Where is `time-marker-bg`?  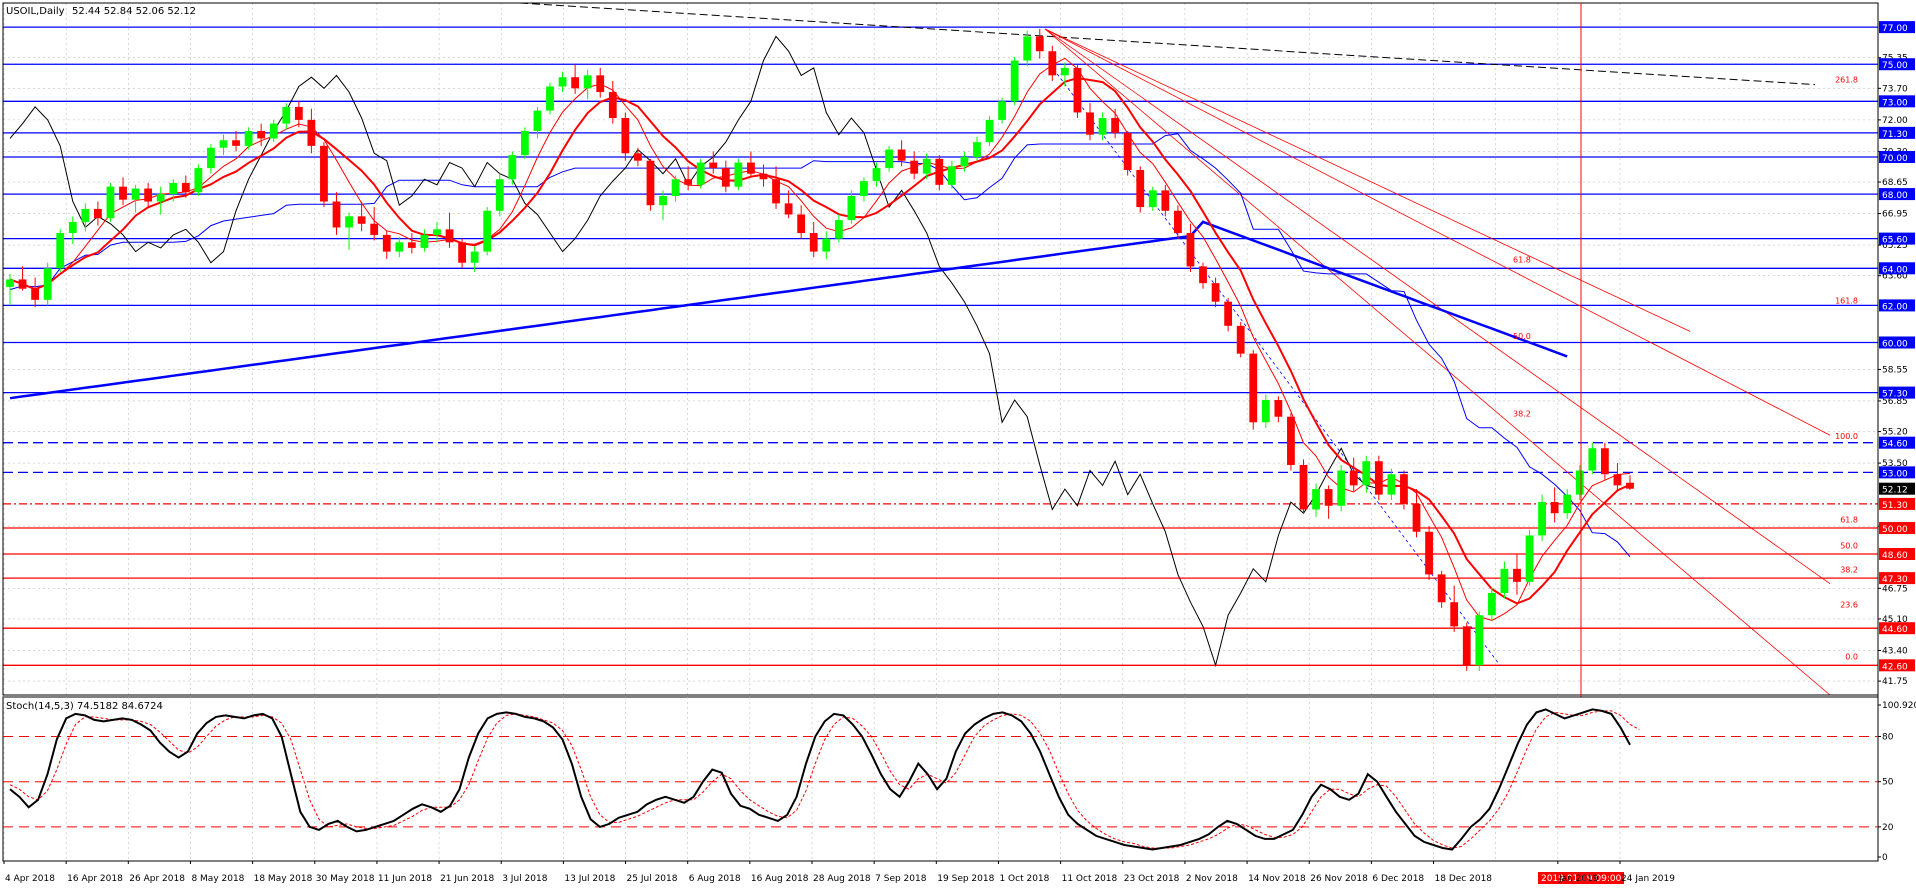 time-marker-bg is located at coordinates (1581, 878).